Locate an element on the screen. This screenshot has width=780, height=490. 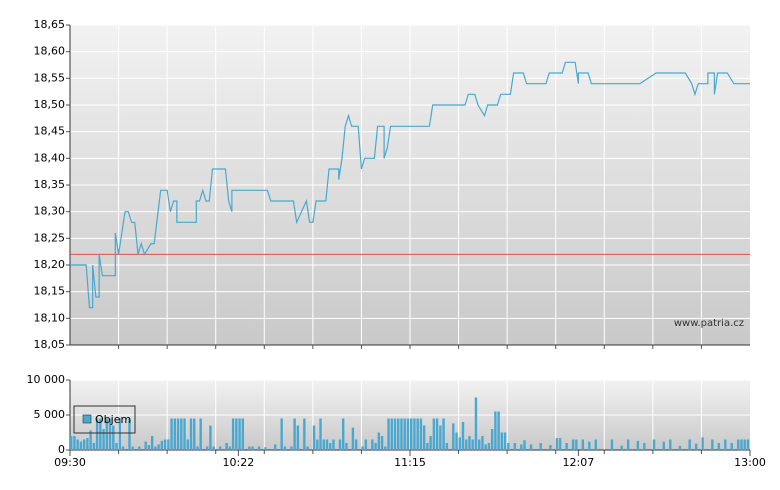
x-tick-label: 13:00 is located at coordinates (750, 462).